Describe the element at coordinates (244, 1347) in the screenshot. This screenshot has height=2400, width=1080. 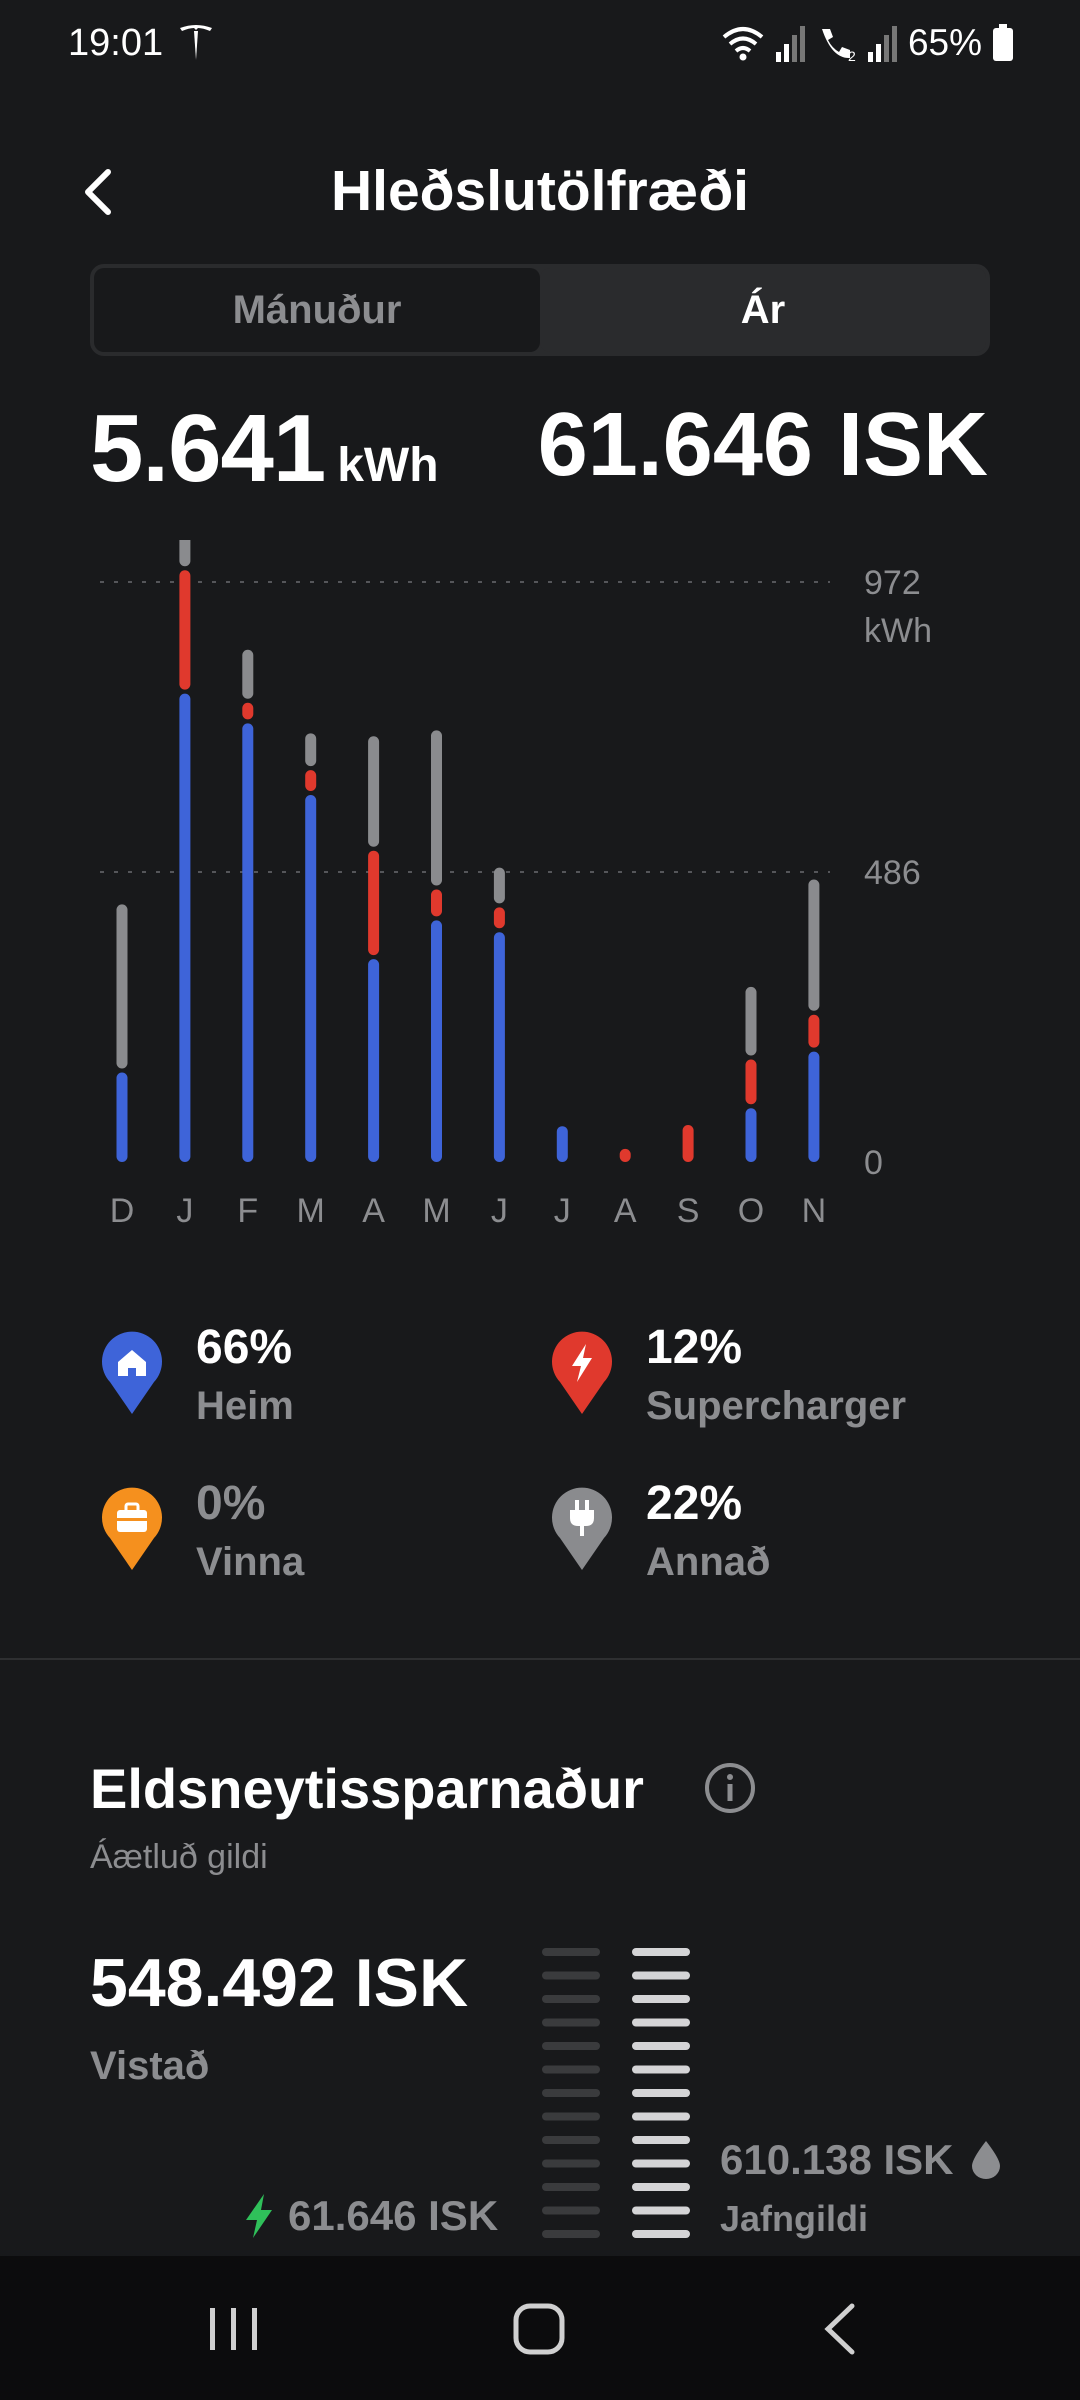
I see `legend-pct: 66%` at that location.